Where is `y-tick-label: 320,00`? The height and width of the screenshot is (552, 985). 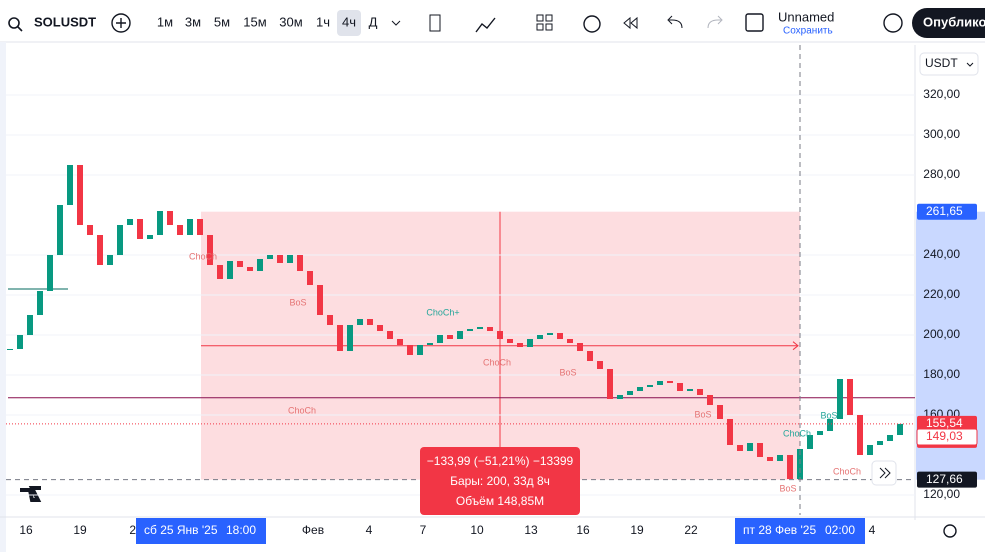 y-tick-label: 320,00 is located at coordinates (941, 94).